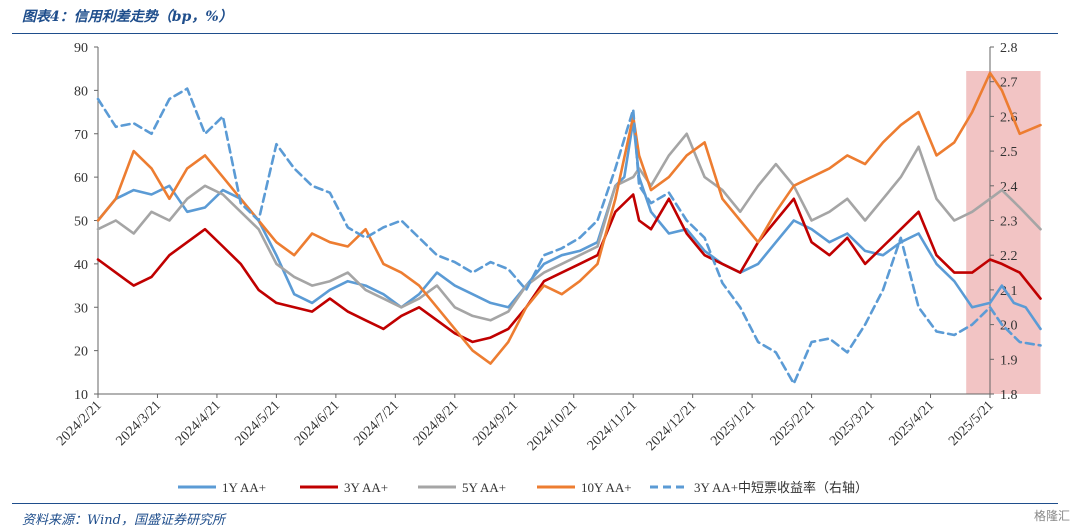 Image resolution: width=1080 pixels, height=531 pixels. What do you see at coordinates (484, 487) in the screenshot?
I see `legend-label: 5Y AA+` at bounding box center [484, 487].